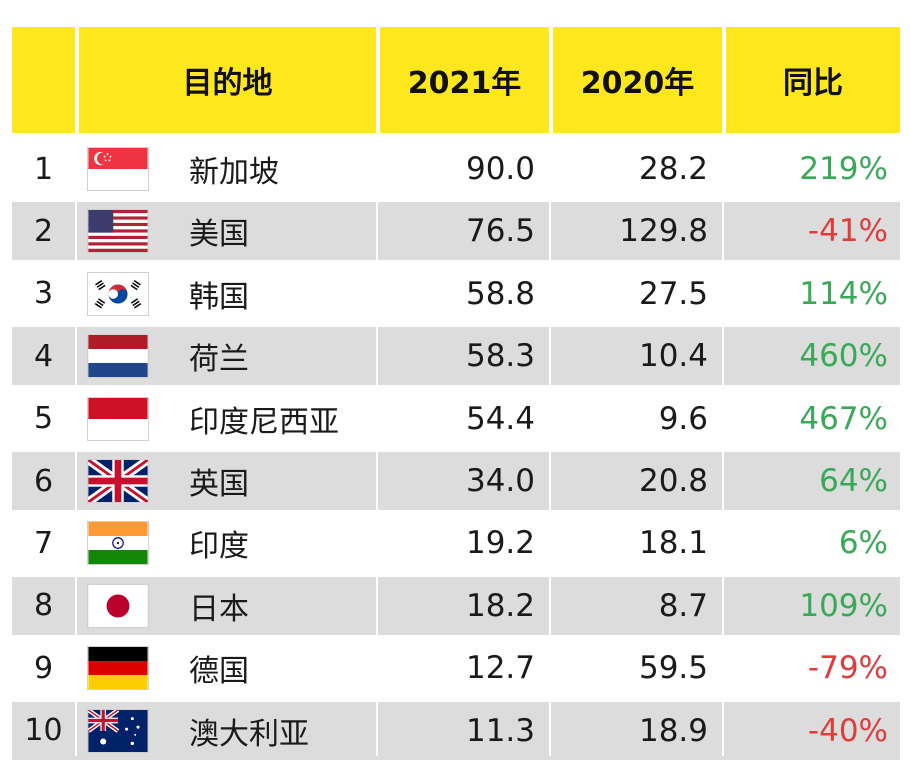 The width and height of the screenshot is (910, 766). I want to click on australia-flag-icon, so click(118, 730).